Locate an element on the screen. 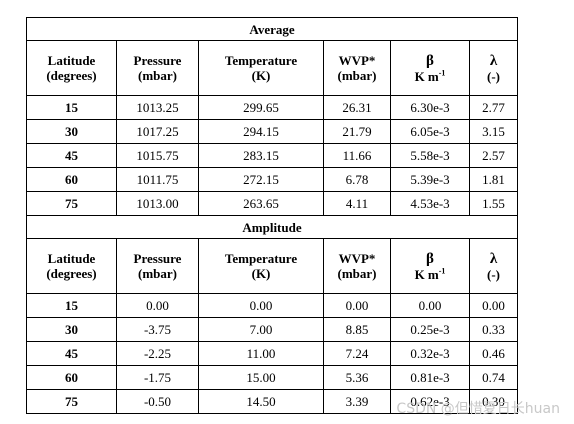 This screenshot has width=574, height=424. cell-temperature: 7.00 is located at coordinates (261, 329).